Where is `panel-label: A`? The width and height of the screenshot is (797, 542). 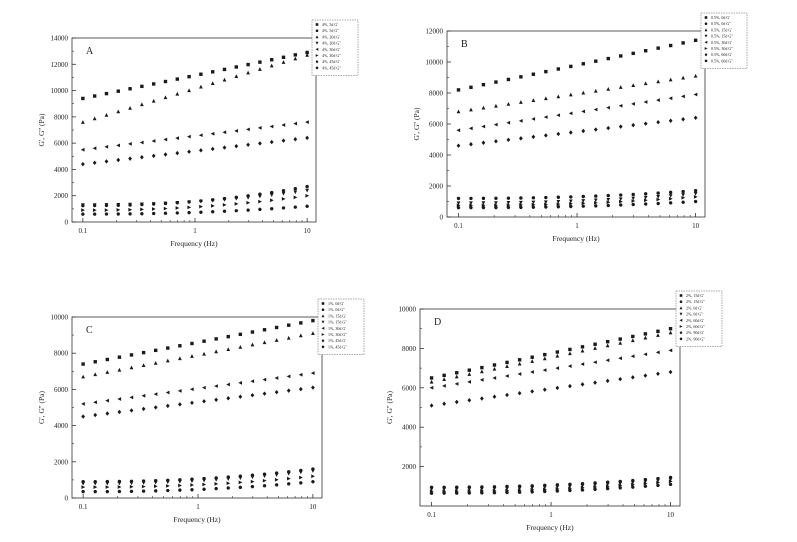
panel-label: A is located at coordinates (90, 51).